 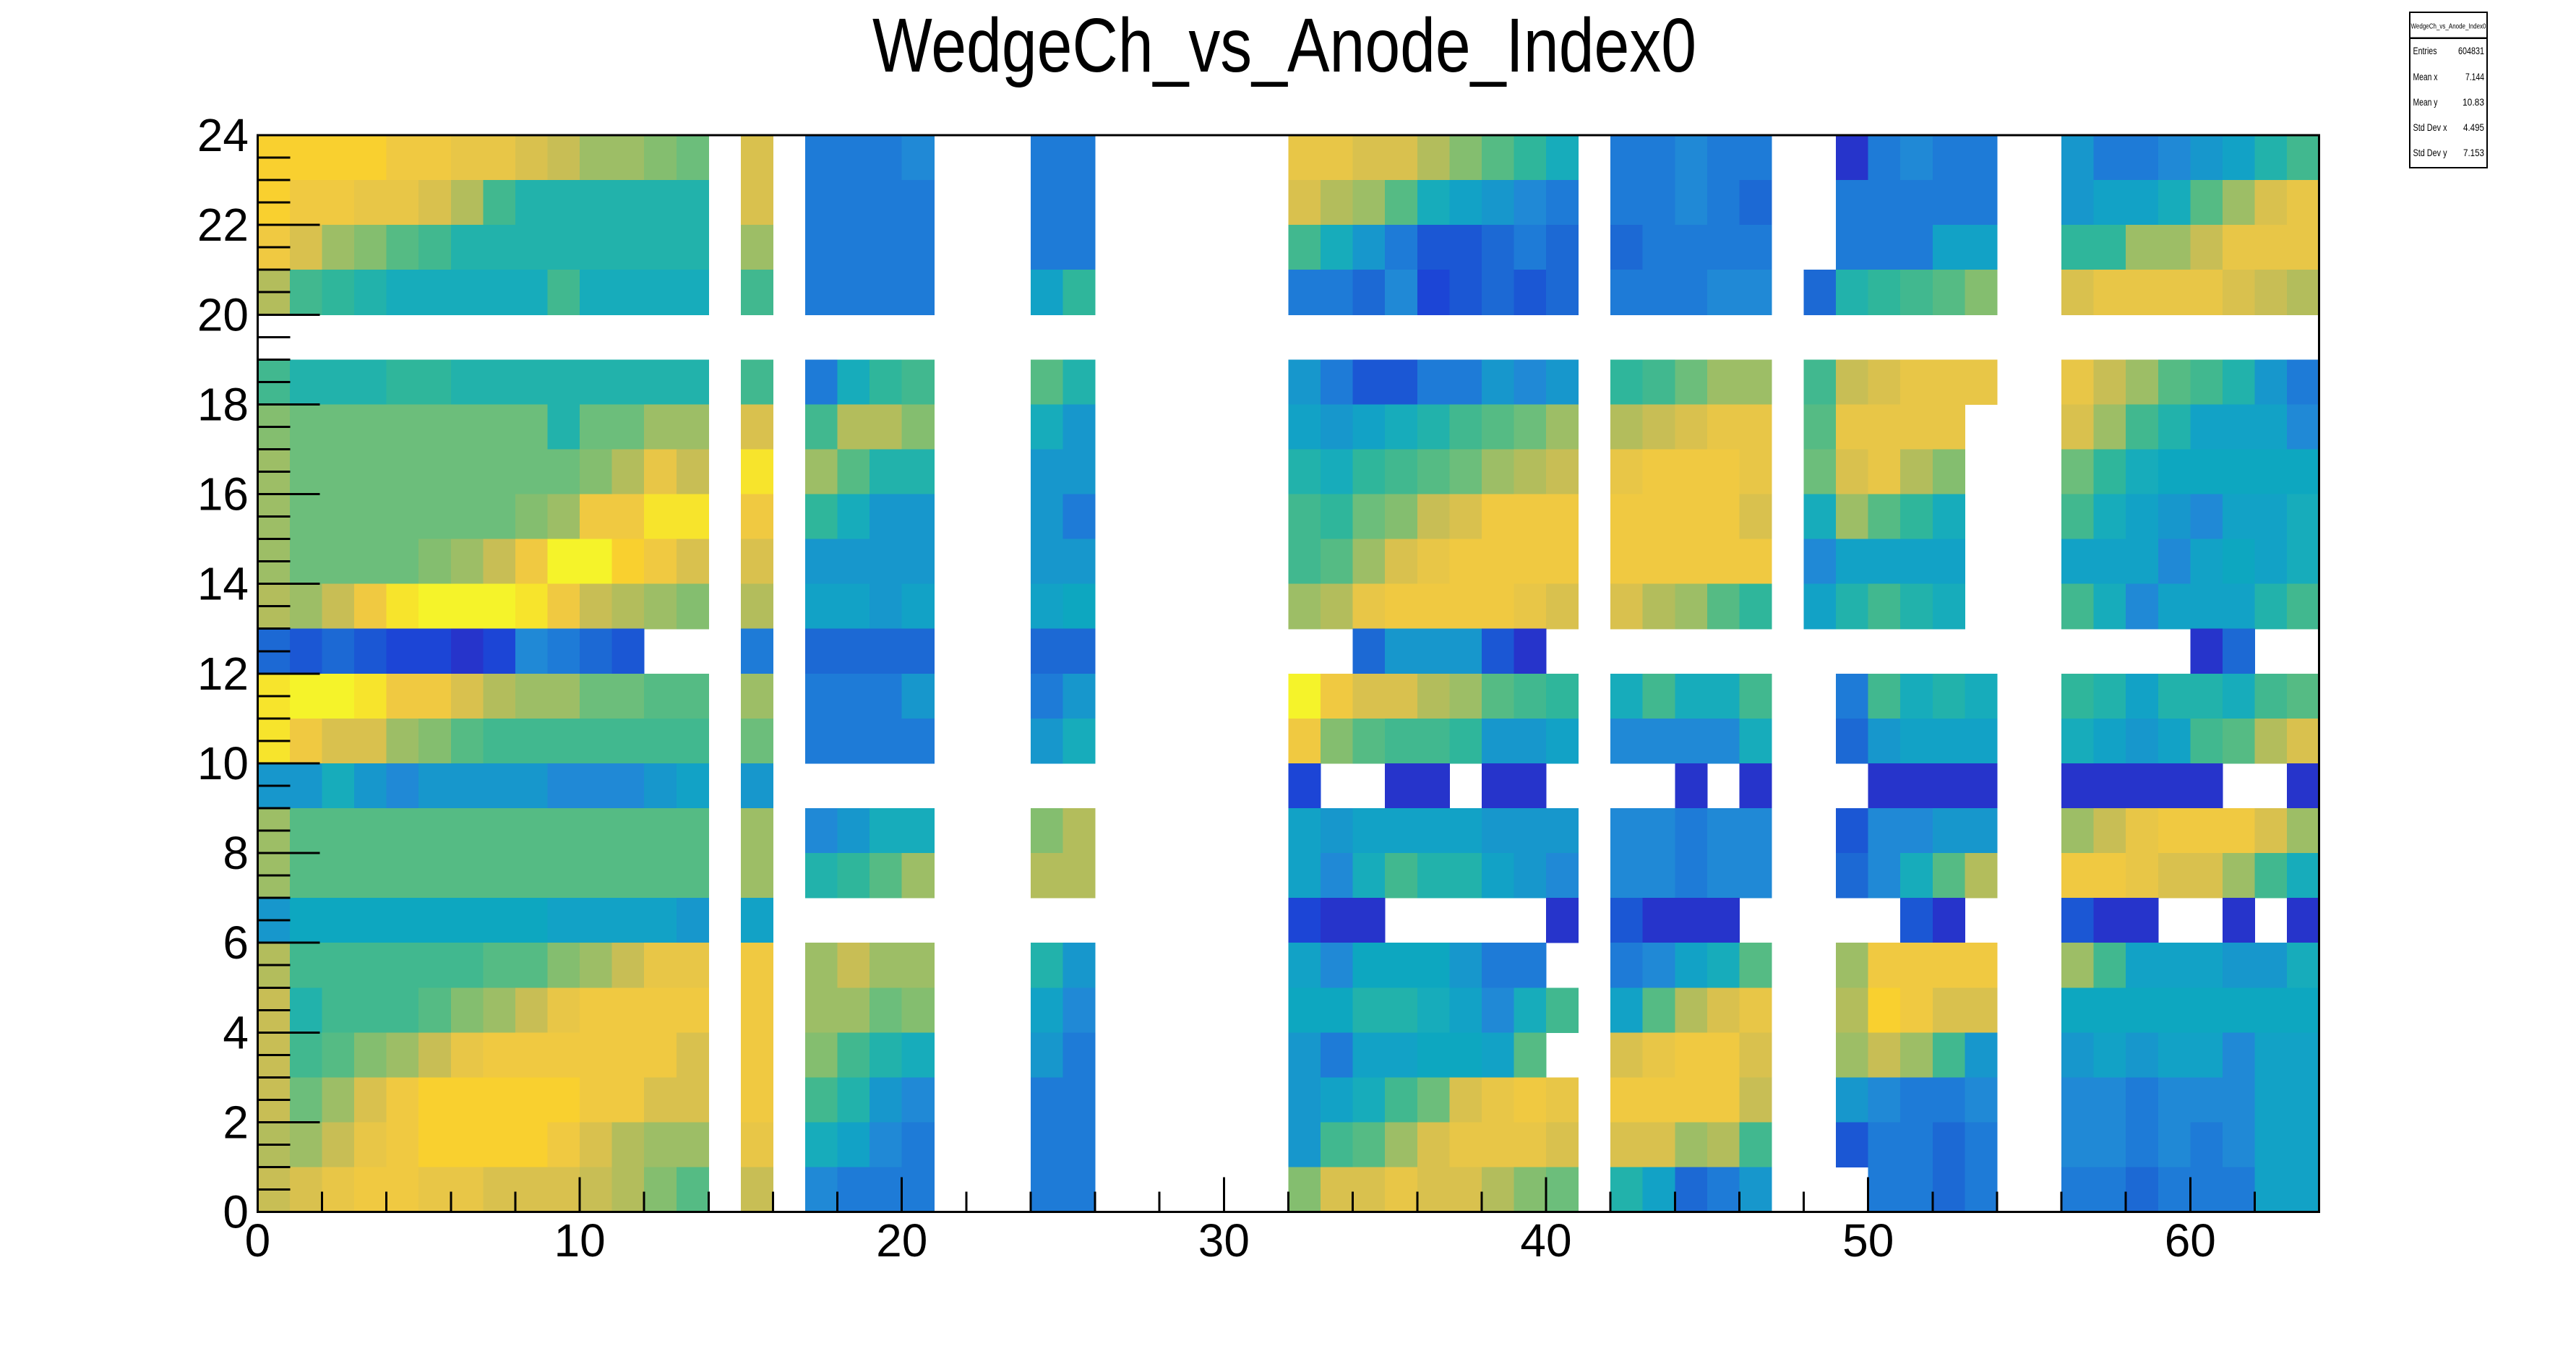 What do you see at coordinates (236, 1032) in the screenshot?
I see `svg-text: 4` at bounding box center [236, 1032].